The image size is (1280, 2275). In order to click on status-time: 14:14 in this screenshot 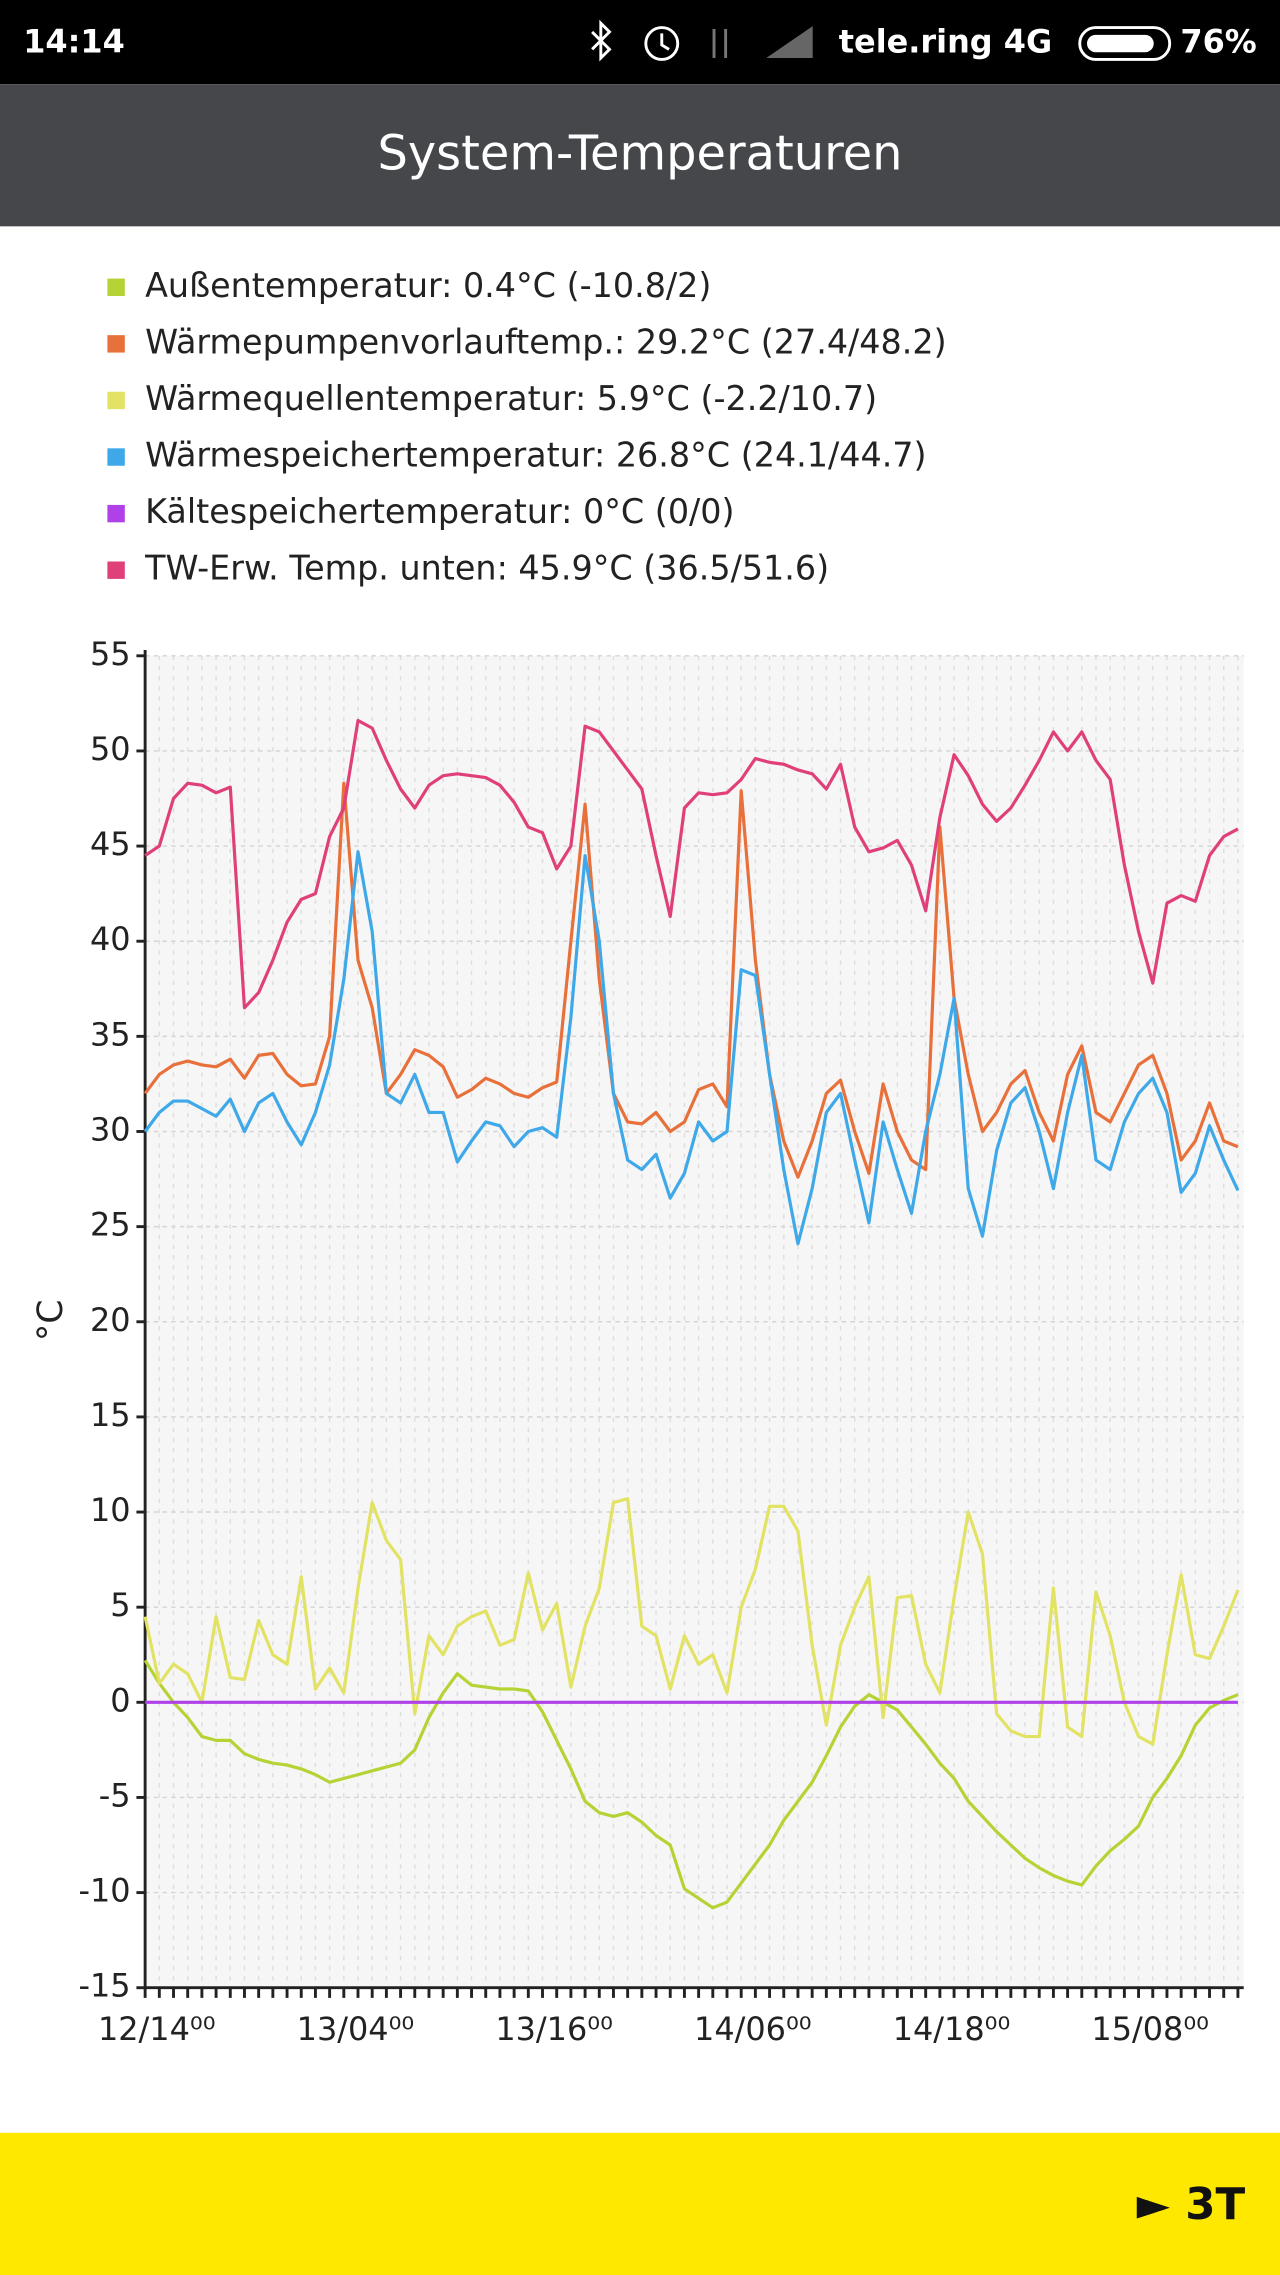, I will do `click(74, 42)`.